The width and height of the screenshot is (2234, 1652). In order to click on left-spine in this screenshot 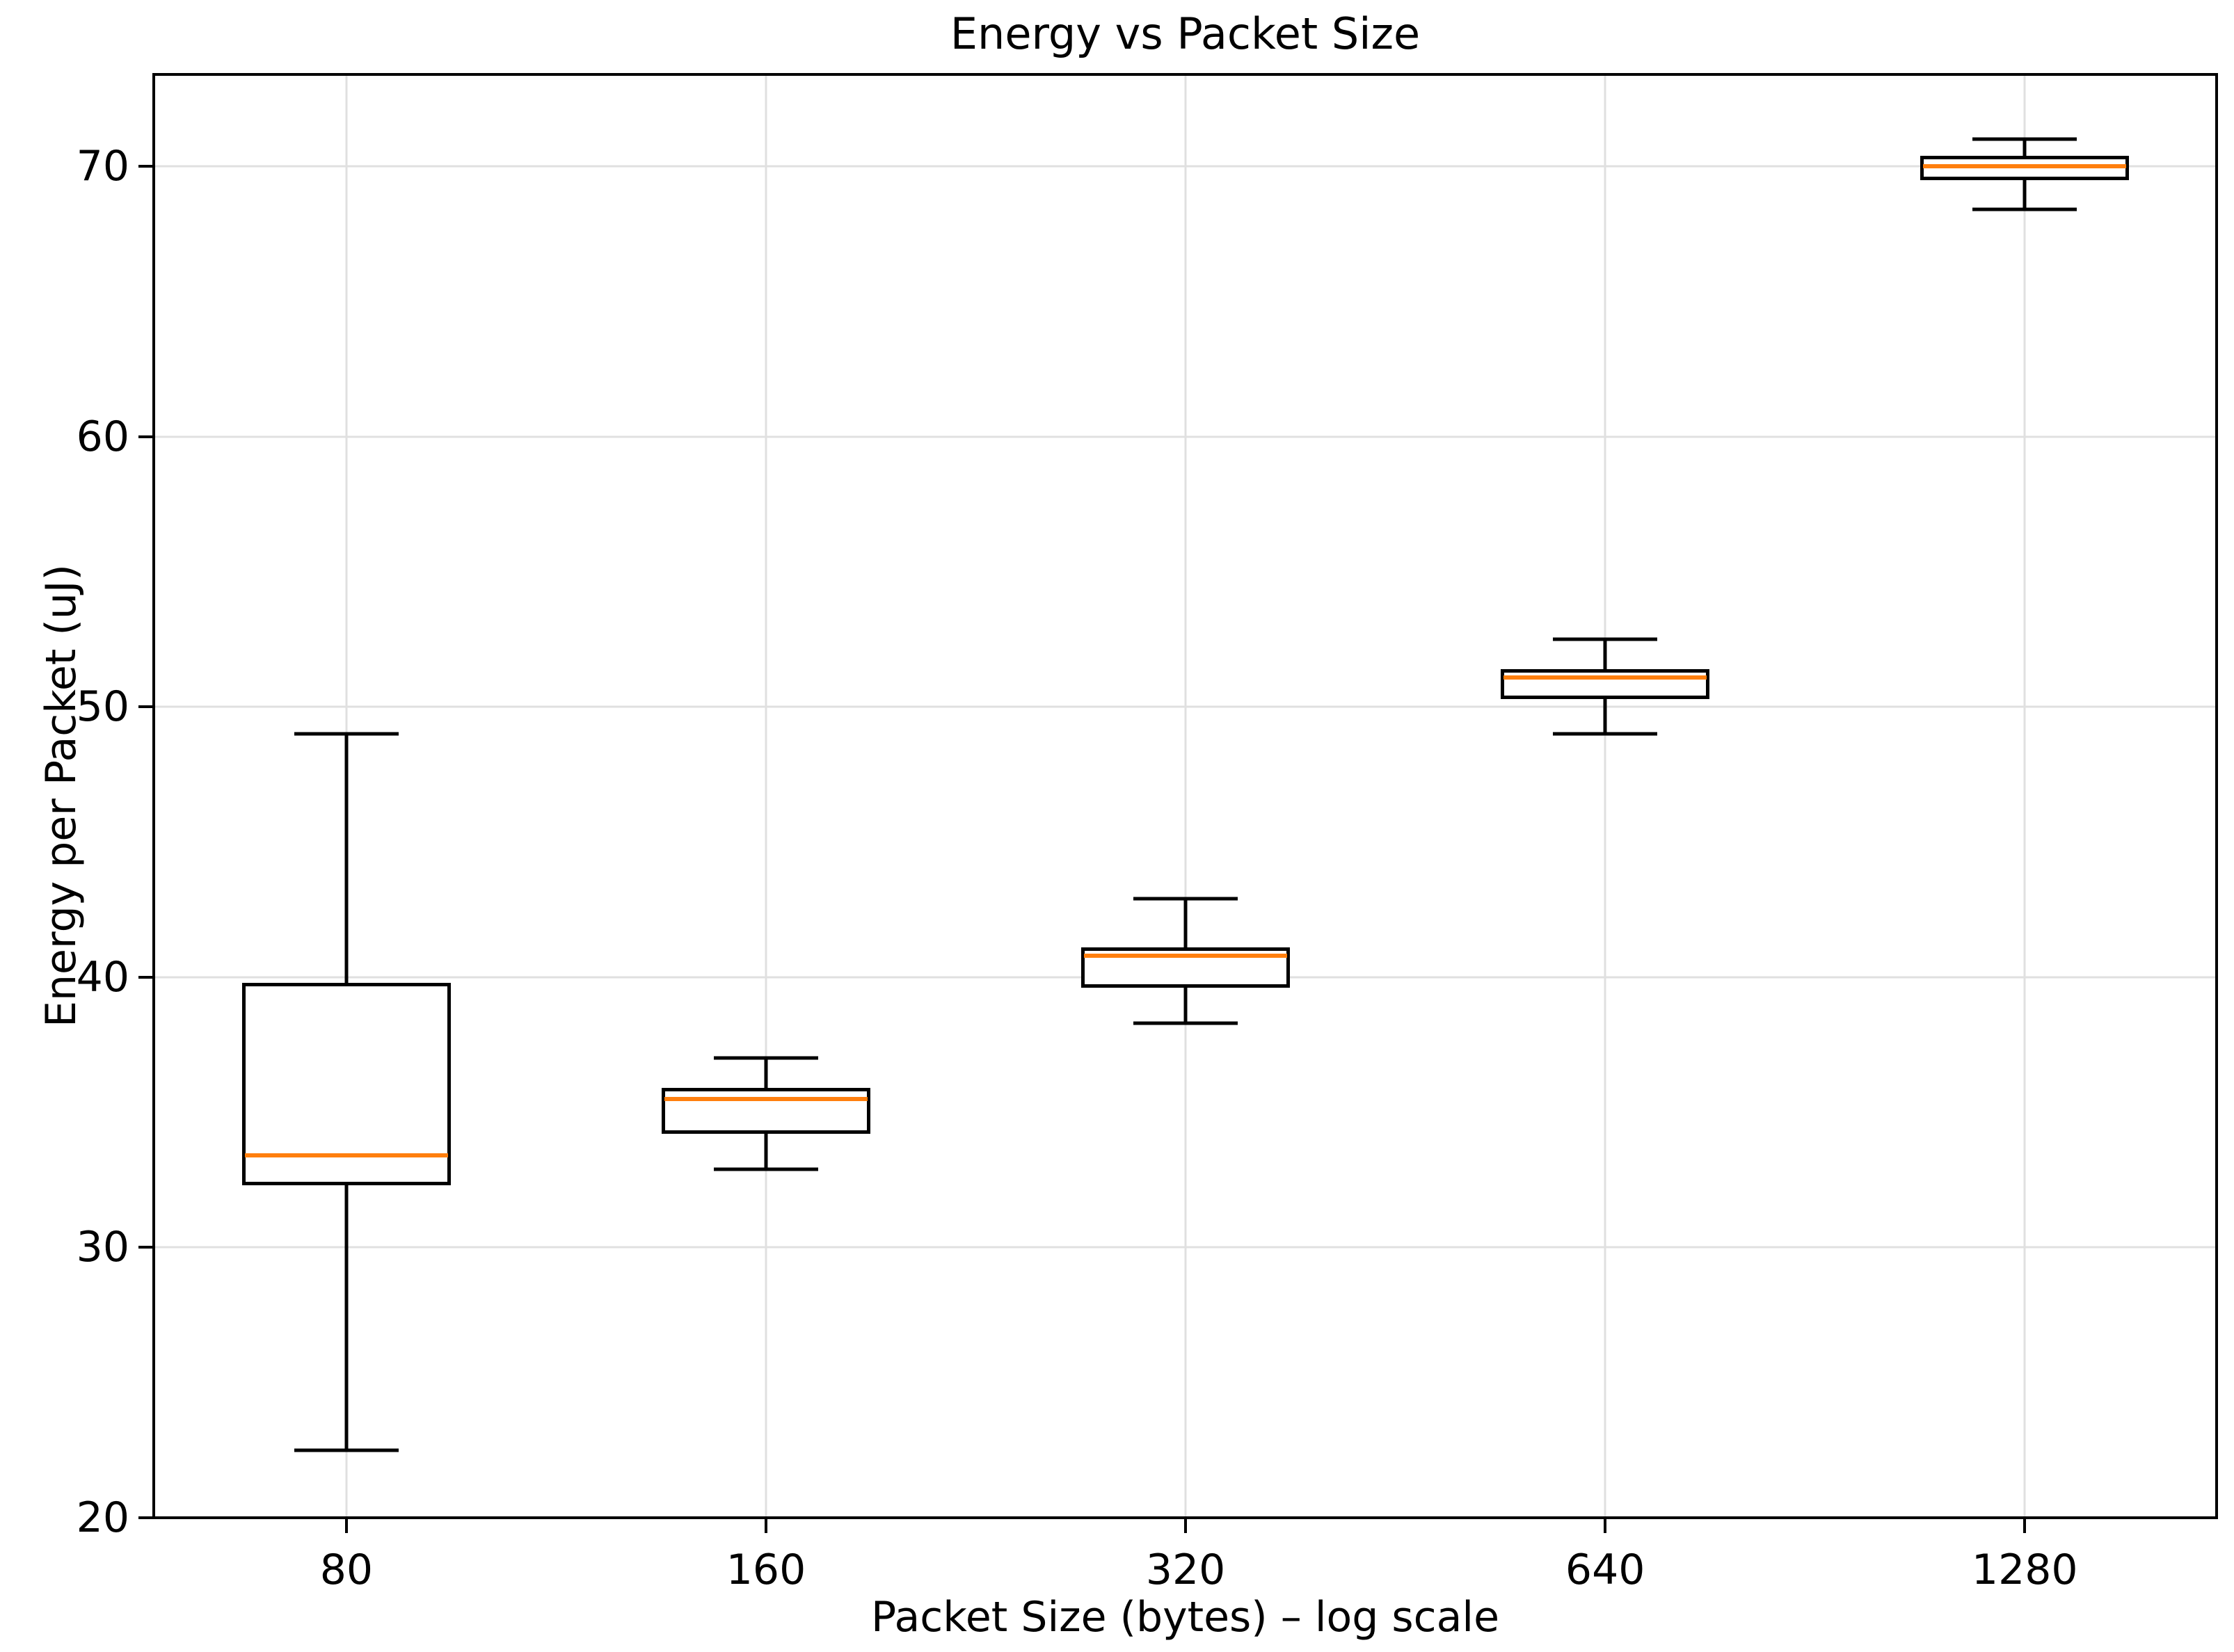, I will do `click(154, 796)`.